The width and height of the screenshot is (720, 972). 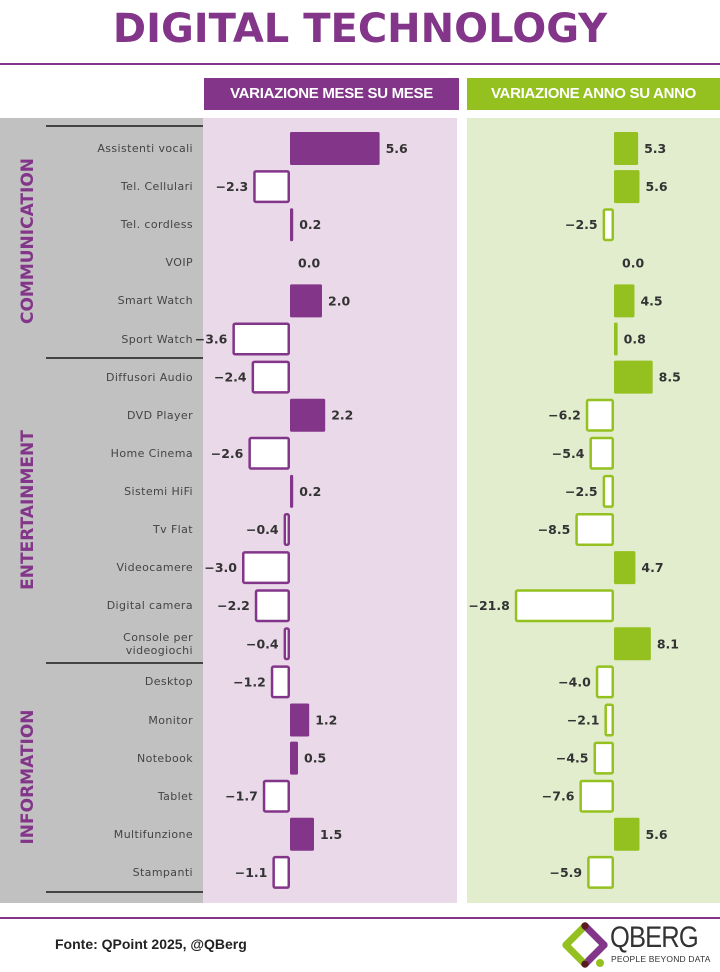 I want to click on row-label: Smart Watch, so click(x=155, y=301).